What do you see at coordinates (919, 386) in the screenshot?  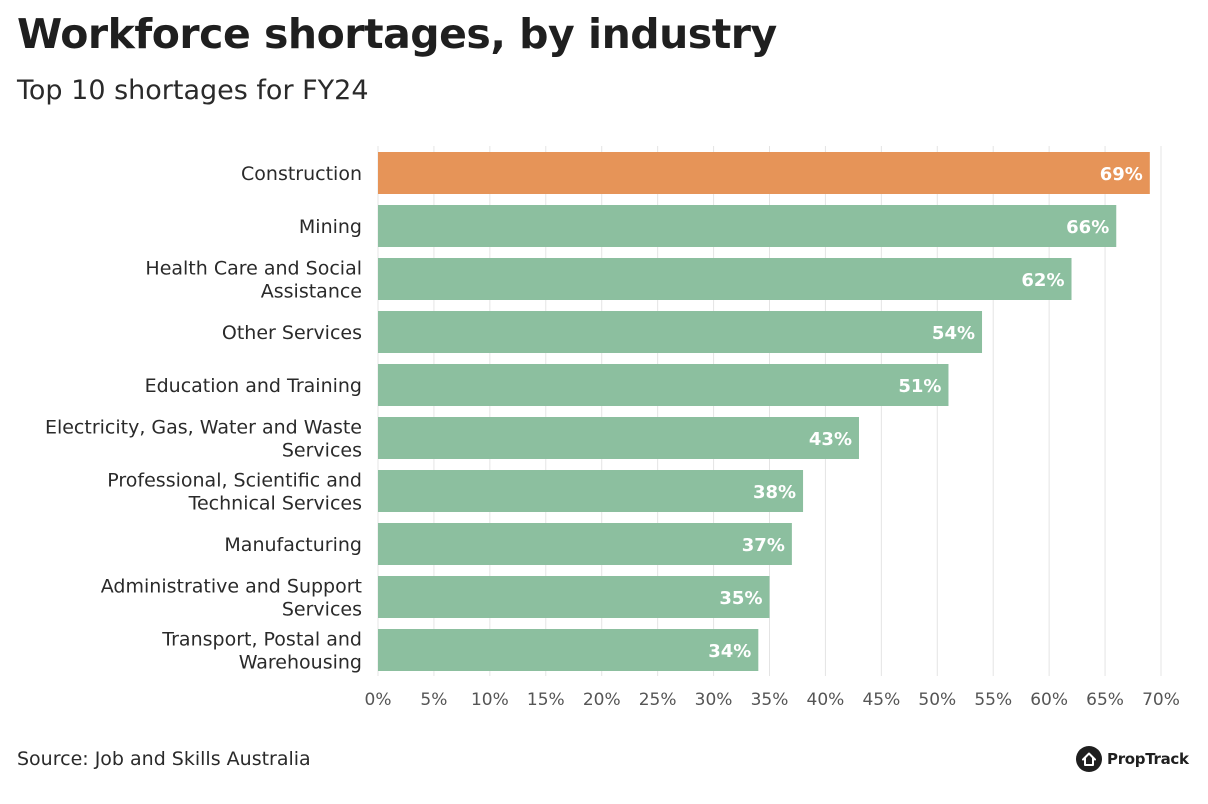 I see `bar-value-label: 51%` at bounding box center [919, 386].